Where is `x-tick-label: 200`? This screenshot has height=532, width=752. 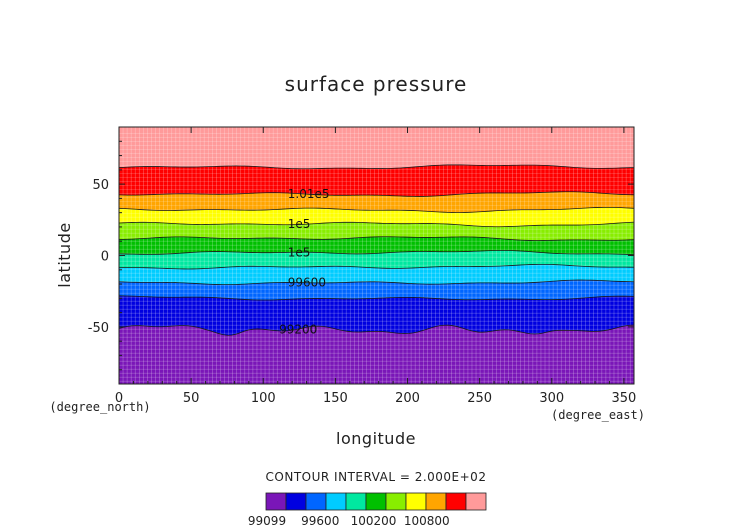 x-tick-label: 200 is located at coordinates (407, 398).